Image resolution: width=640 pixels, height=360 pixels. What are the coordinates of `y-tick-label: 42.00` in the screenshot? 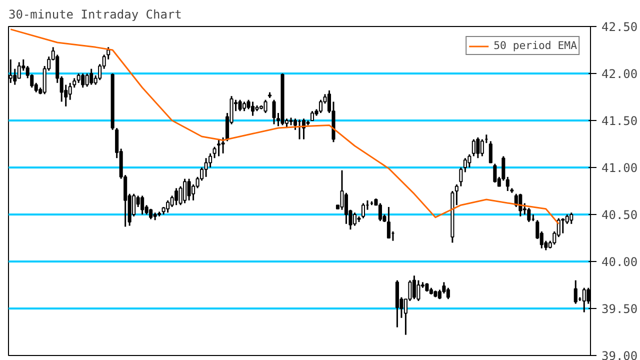 It's located at (620, 74).